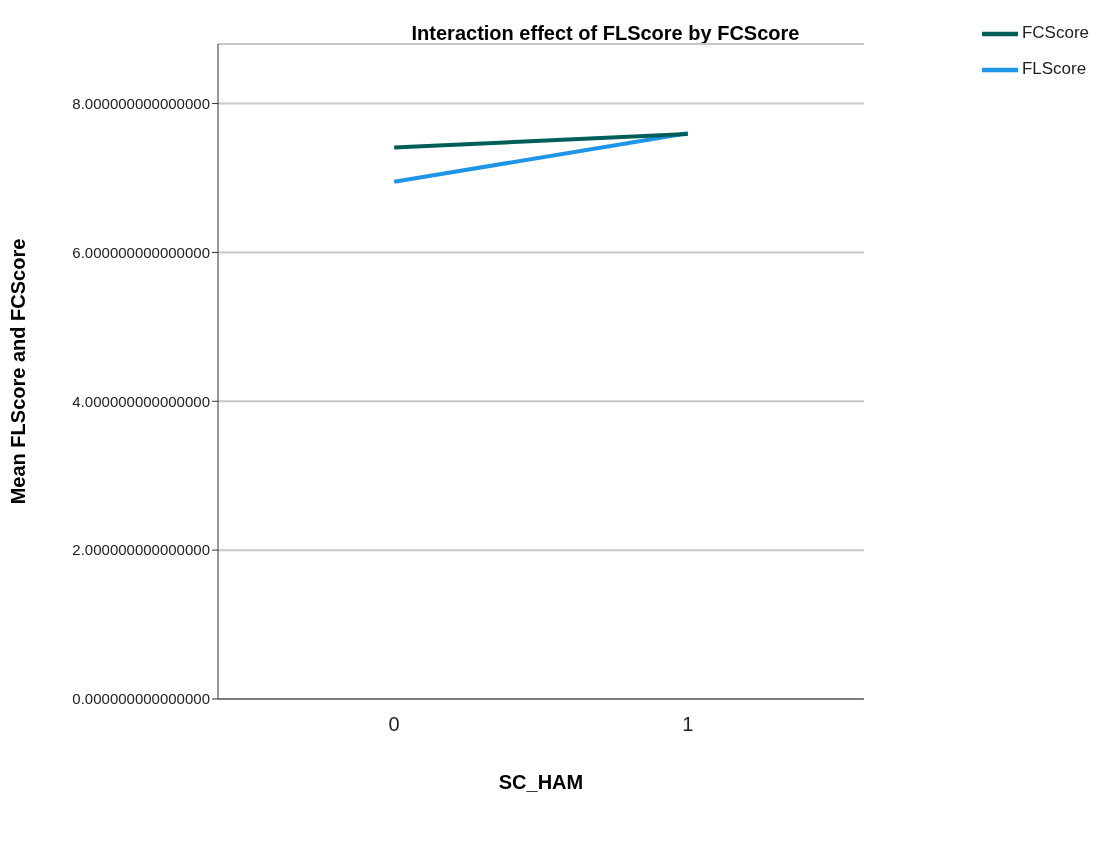 The width and height of the screenshot is (1107, 867). What do you see at coordinates (141, 550) in the screenshot?
I see `y-tick-label: 2.000000000000000` at bounding box center [141, 550].